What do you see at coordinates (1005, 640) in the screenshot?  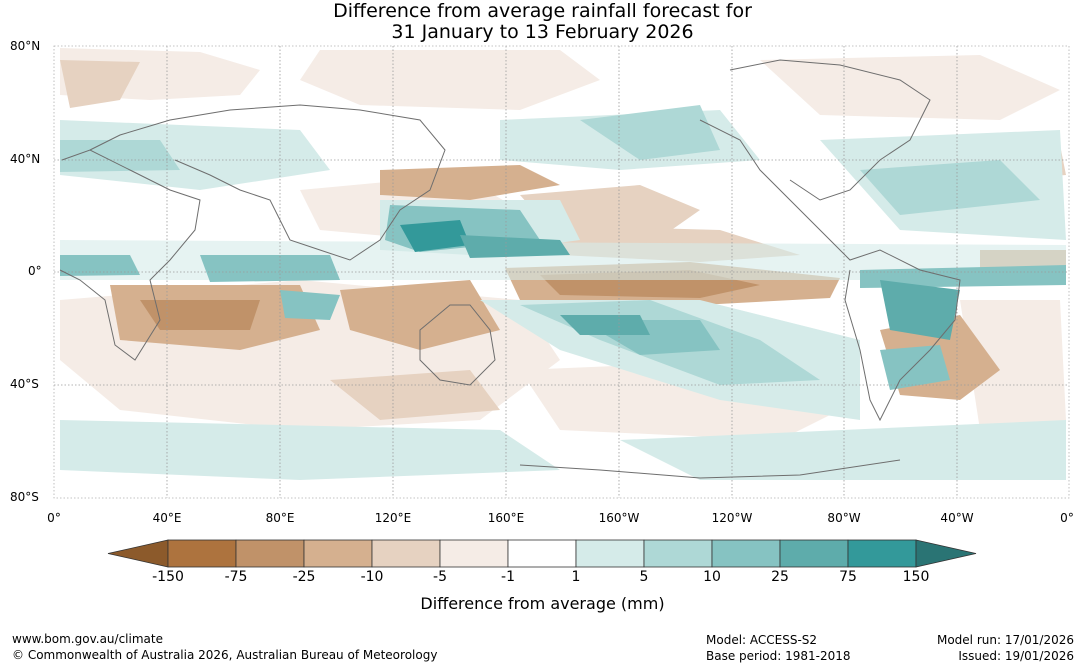 I see `footer-model-run: Model run: 17/01/2026` at bounding box center [1005, 640].